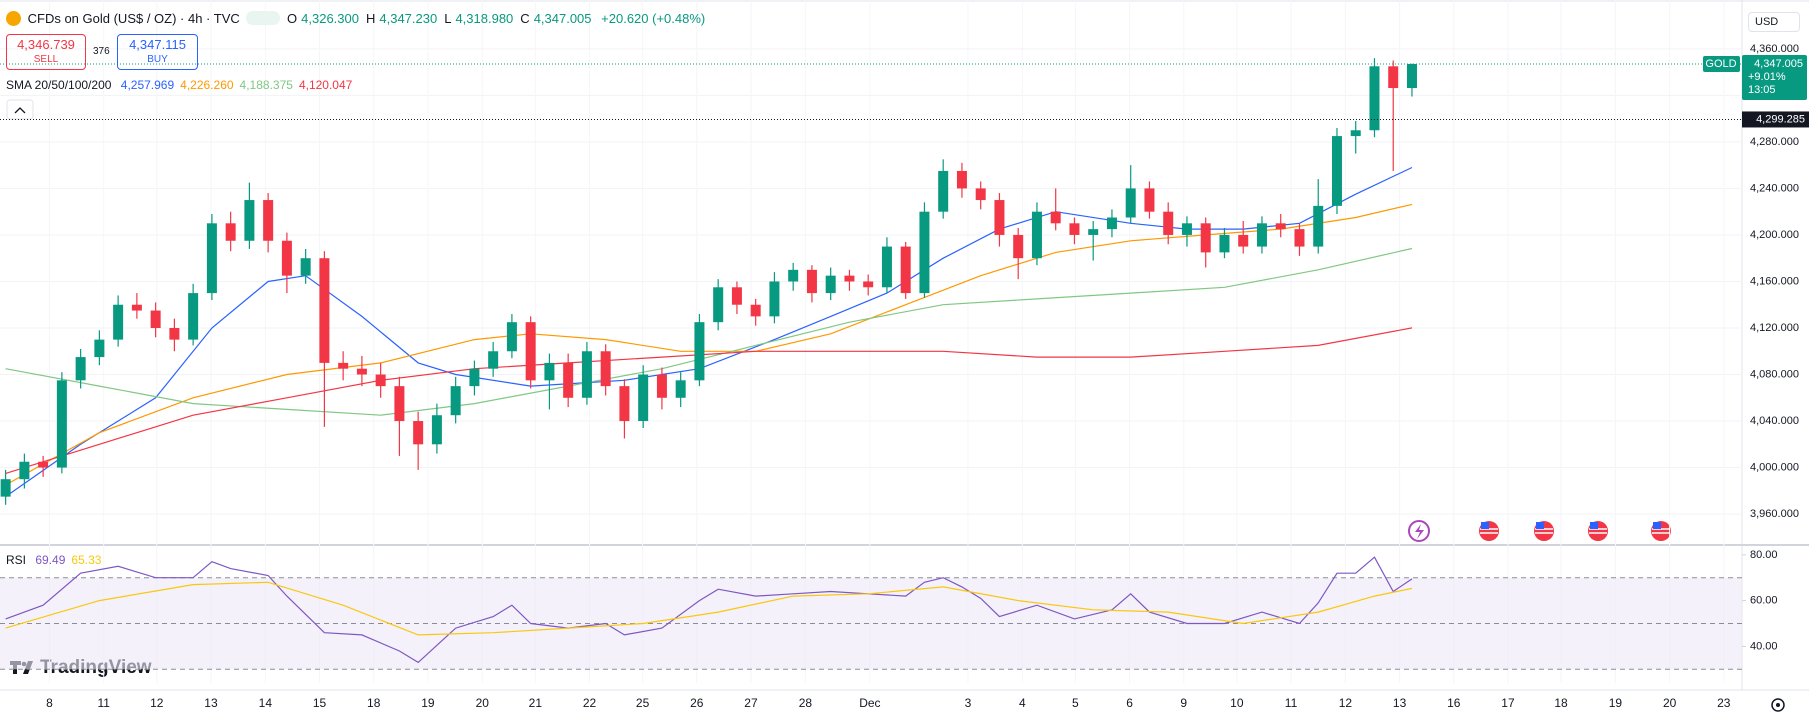  I want to click on x-tick-label: 18, so click(374, 703).